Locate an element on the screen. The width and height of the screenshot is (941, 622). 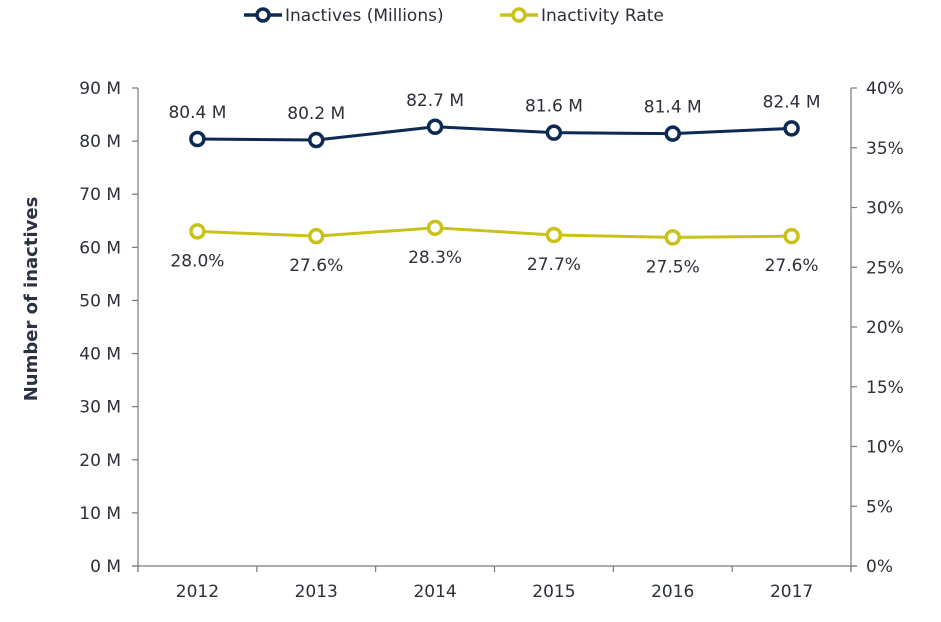
y-tick-label: 40 M is located at coordinates (100, 355).